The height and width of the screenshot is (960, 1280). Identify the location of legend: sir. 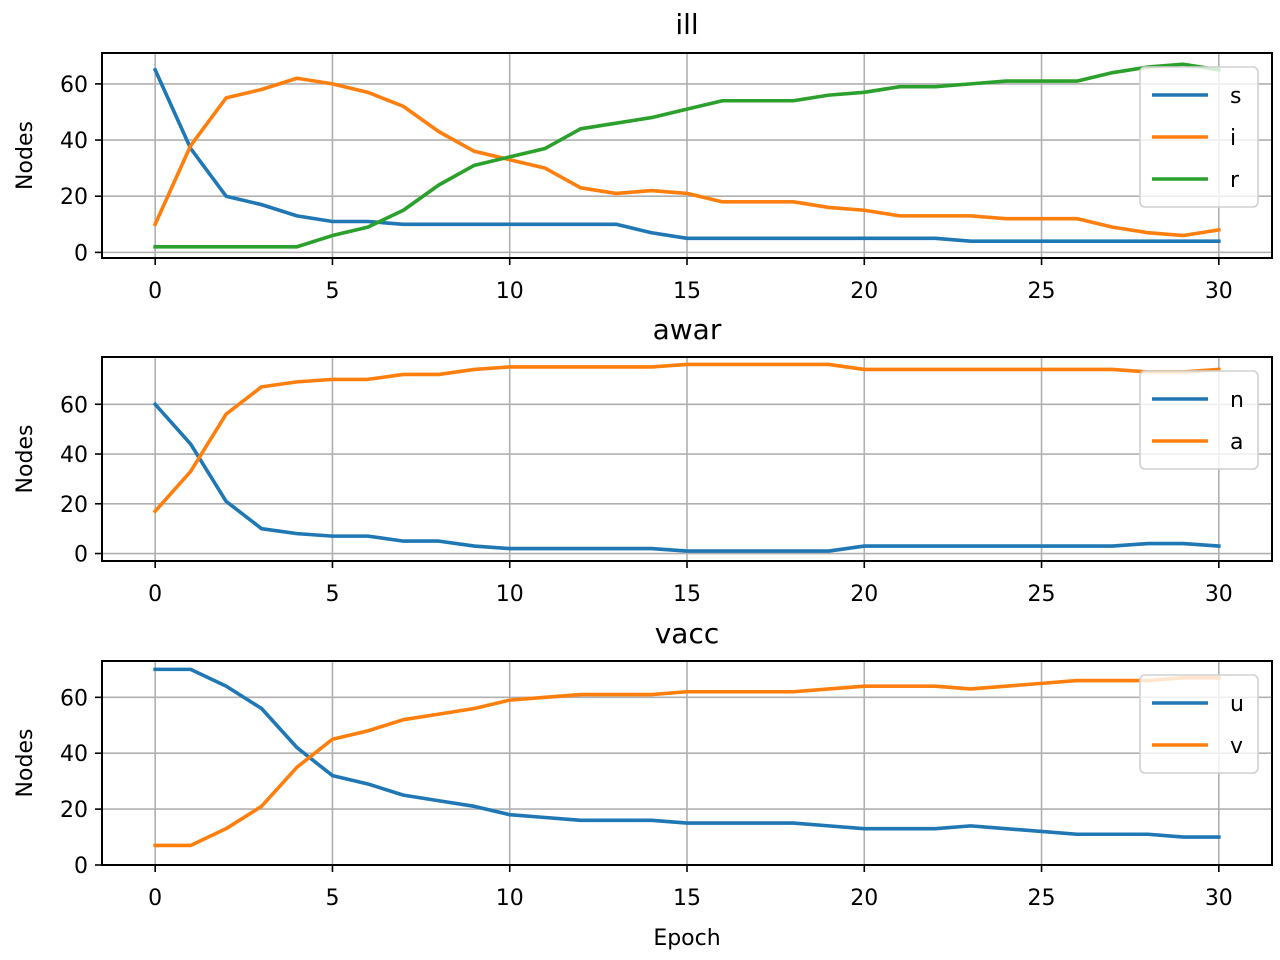
(1199, 137).